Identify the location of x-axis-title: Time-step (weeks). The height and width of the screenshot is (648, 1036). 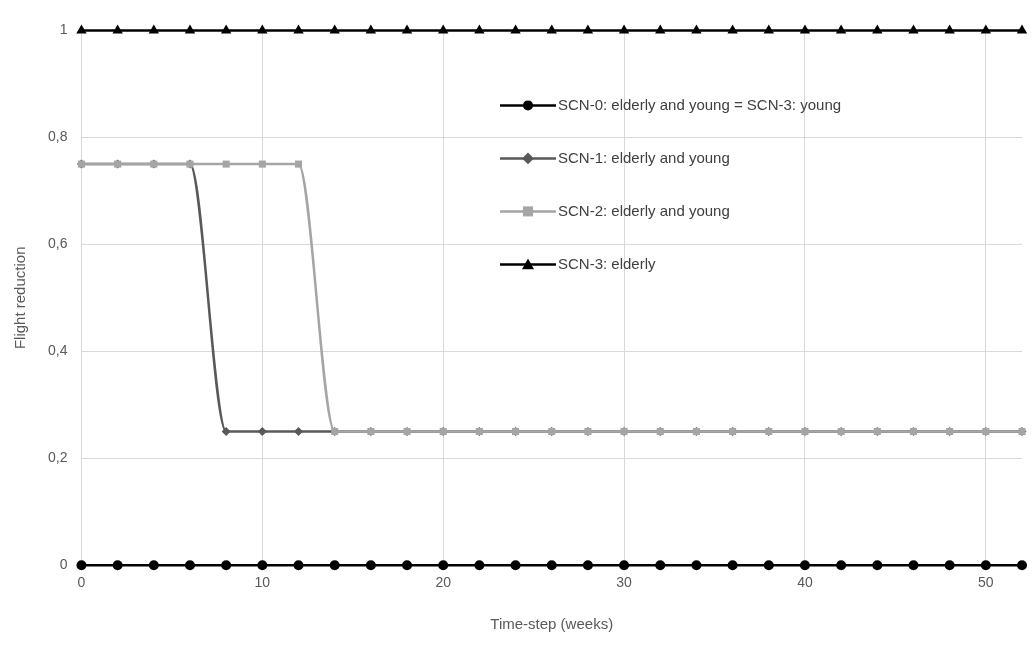
(552, 624).